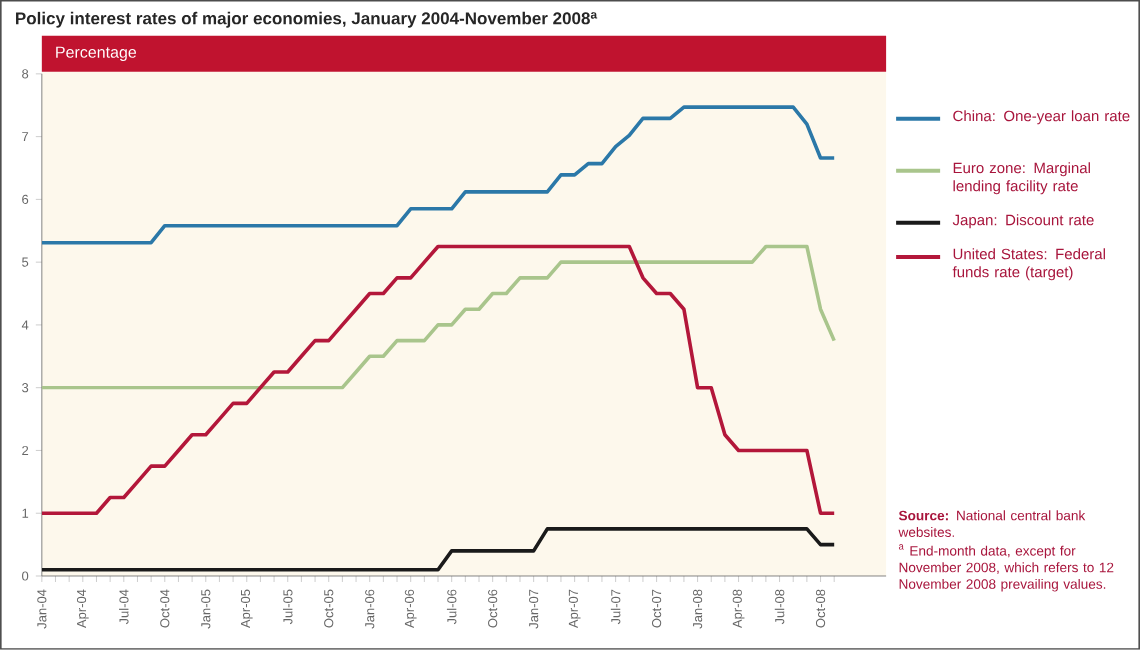  What do you see at coordinates (96, 54) in the screenshot?
I see `y-axis-title: Percentage` at bounding box center [96, 54].